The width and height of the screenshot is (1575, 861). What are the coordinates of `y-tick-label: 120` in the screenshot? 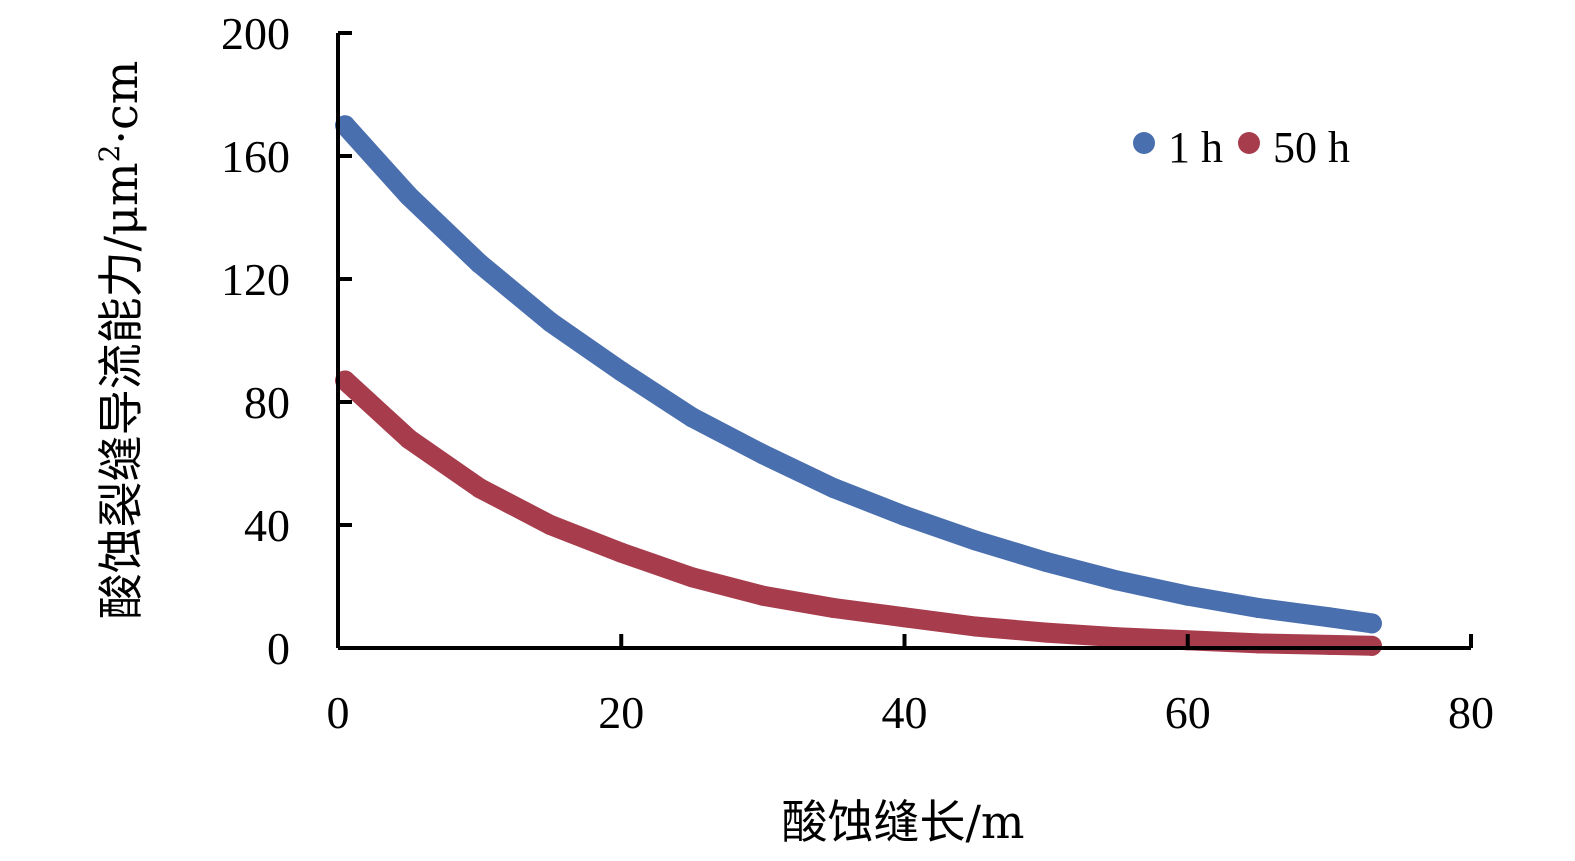 It's located at (255, 279).